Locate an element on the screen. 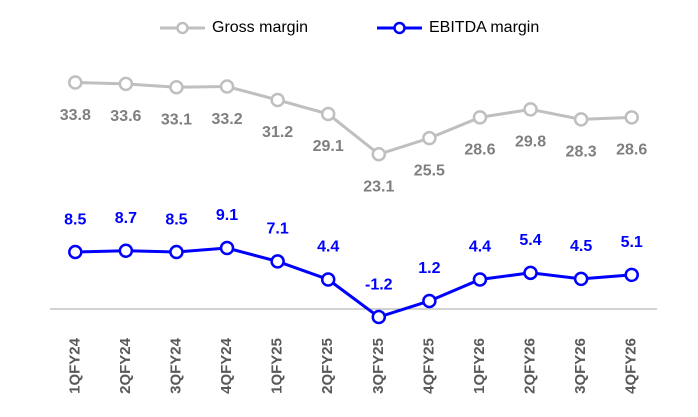 Image resolution: width=698 pixels, height=417 pixels. data-label: 33.1 is located at coordinates (176, 119).